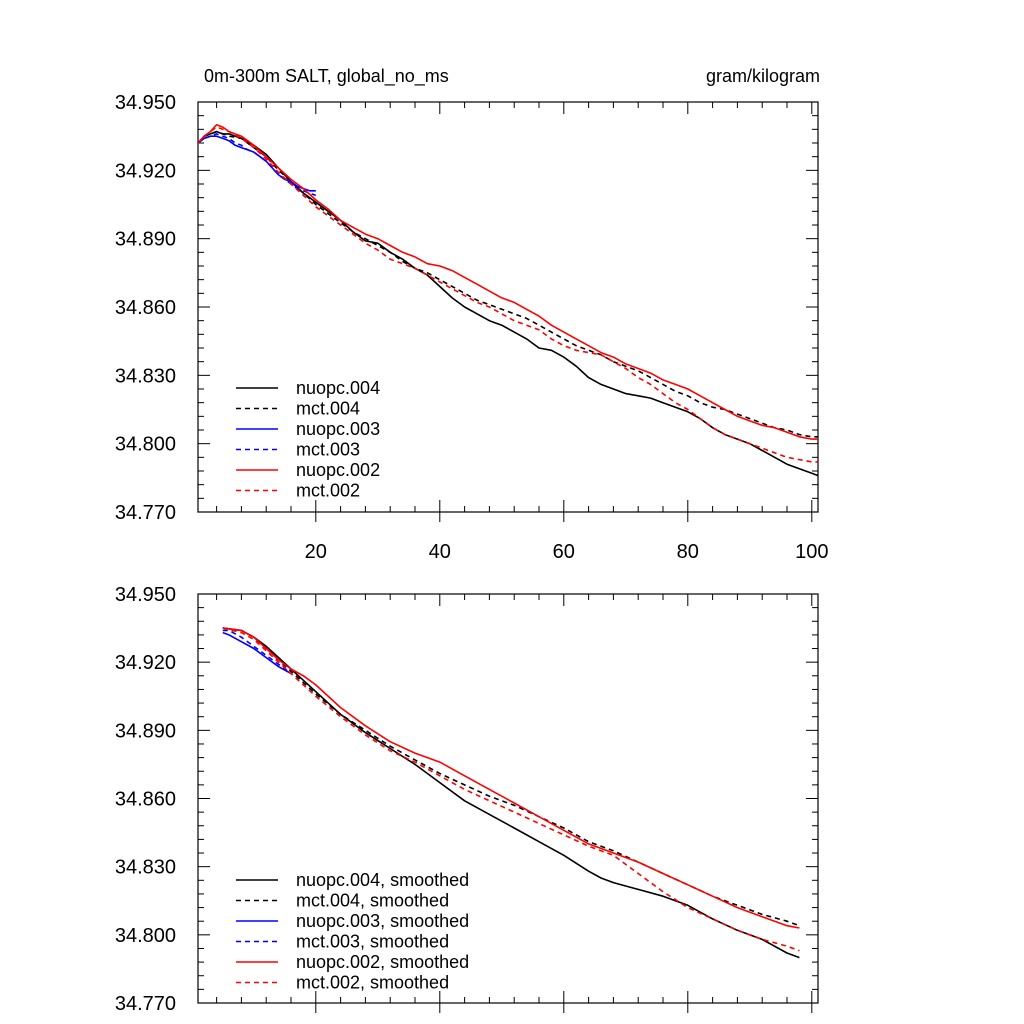  What do you see at coordinates (382, 962) in the screenshot?
I see `legend-label: nuopc.002, smoothed` at bounding box center [382, 962].